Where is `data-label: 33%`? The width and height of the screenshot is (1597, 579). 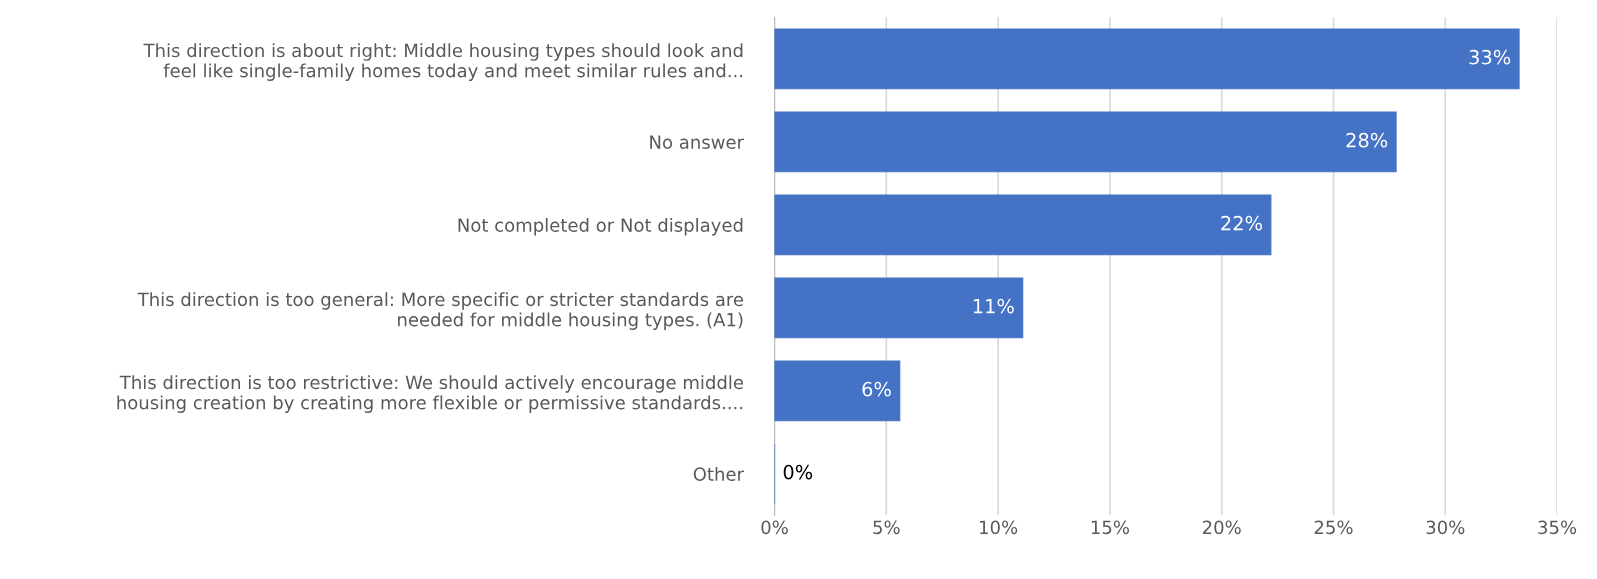 data-label: 33% is located at coordinates (1490, 57).